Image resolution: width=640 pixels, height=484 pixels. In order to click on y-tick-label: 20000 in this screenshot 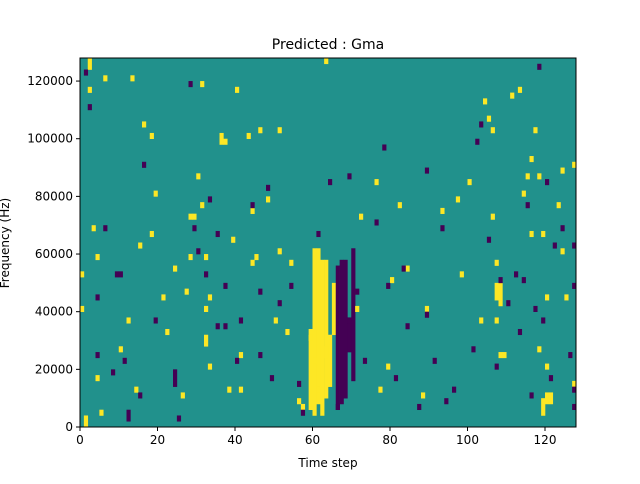, I will do `click(54, 369)`.